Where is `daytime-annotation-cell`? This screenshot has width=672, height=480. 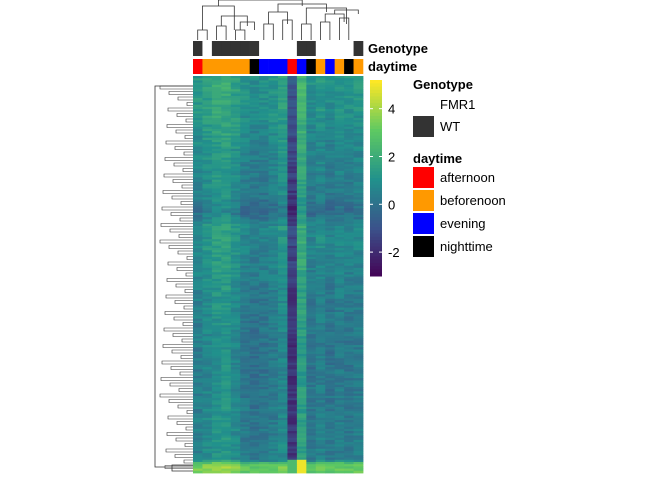
daytime-annotation-cell is located at coordinates (301, 66).